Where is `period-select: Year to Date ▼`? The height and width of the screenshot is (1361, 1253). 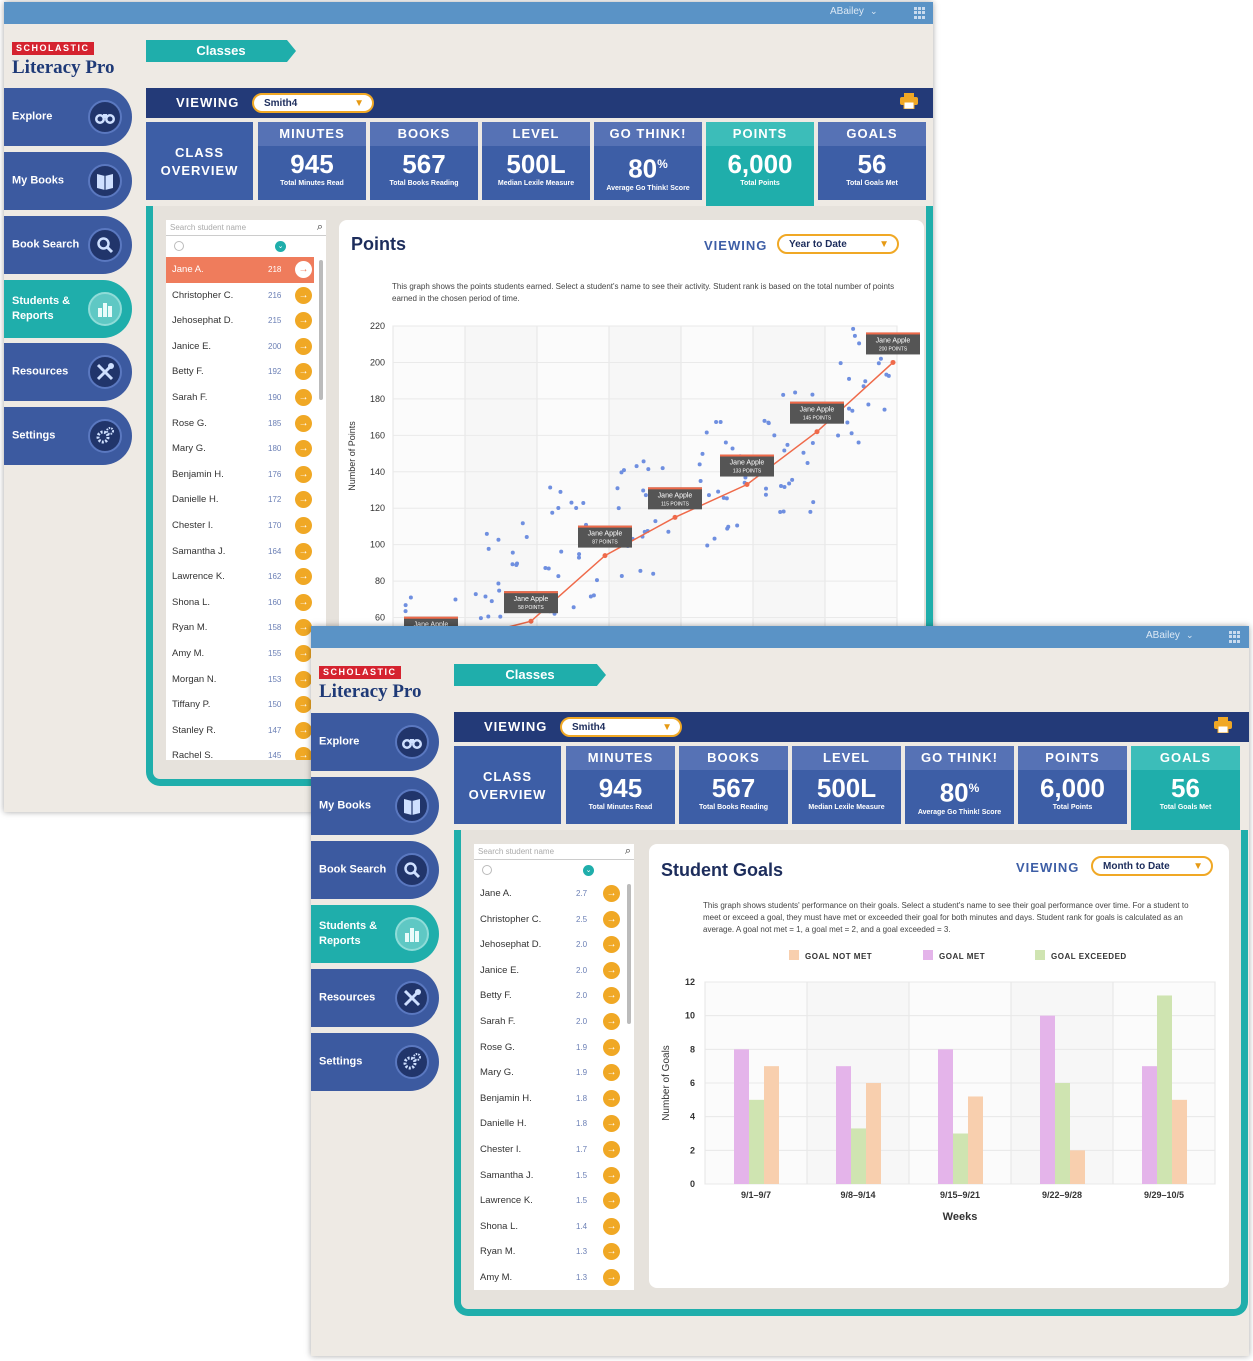
period-select: Year to Date ▼ is located at coordinates (838, 244).